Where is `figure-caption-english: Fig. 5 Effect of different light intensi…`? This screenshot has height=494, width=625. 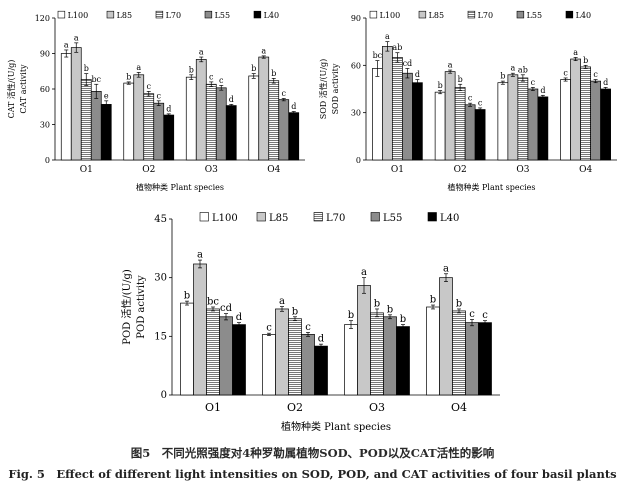 figure-caption-english: Fig. 5 Effect of different light intensi… is located at coordinates (312, 474).